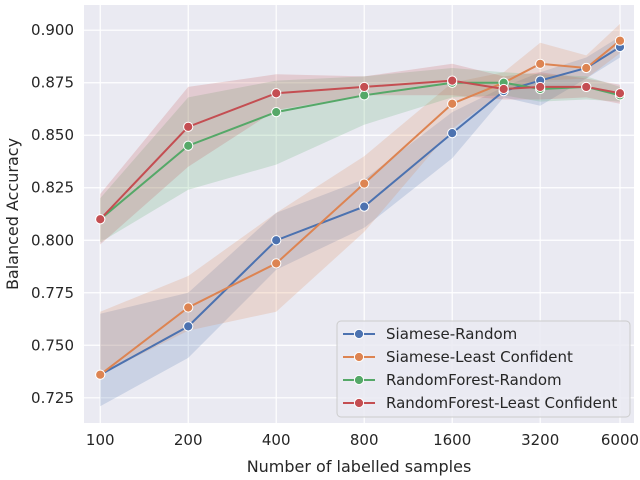 This screenshot has height=480, width=640. I want to click on y-tick-label: 0.900, so click(52, 30).